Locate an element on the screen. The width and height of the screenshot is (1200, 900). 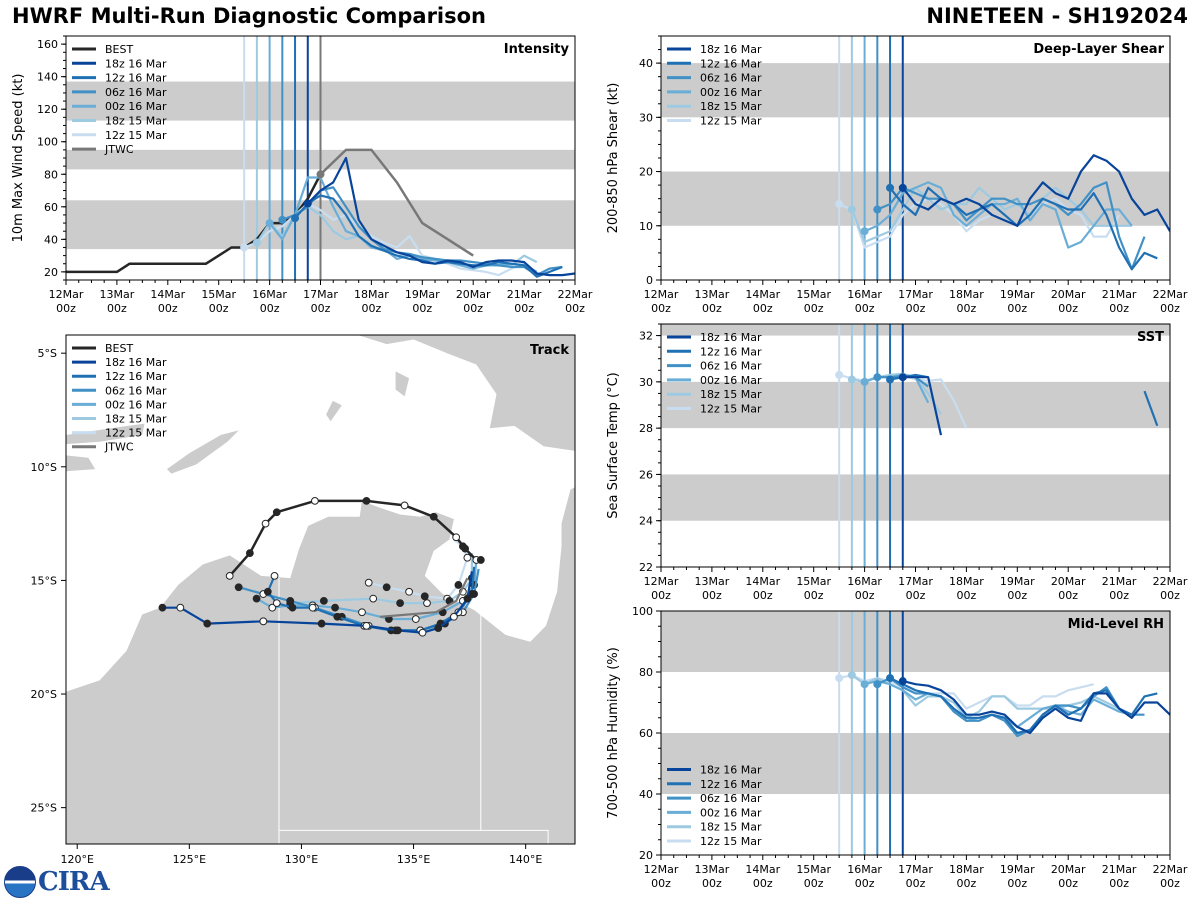
y-tick-label: 28 is located at coordinates (646, 428).